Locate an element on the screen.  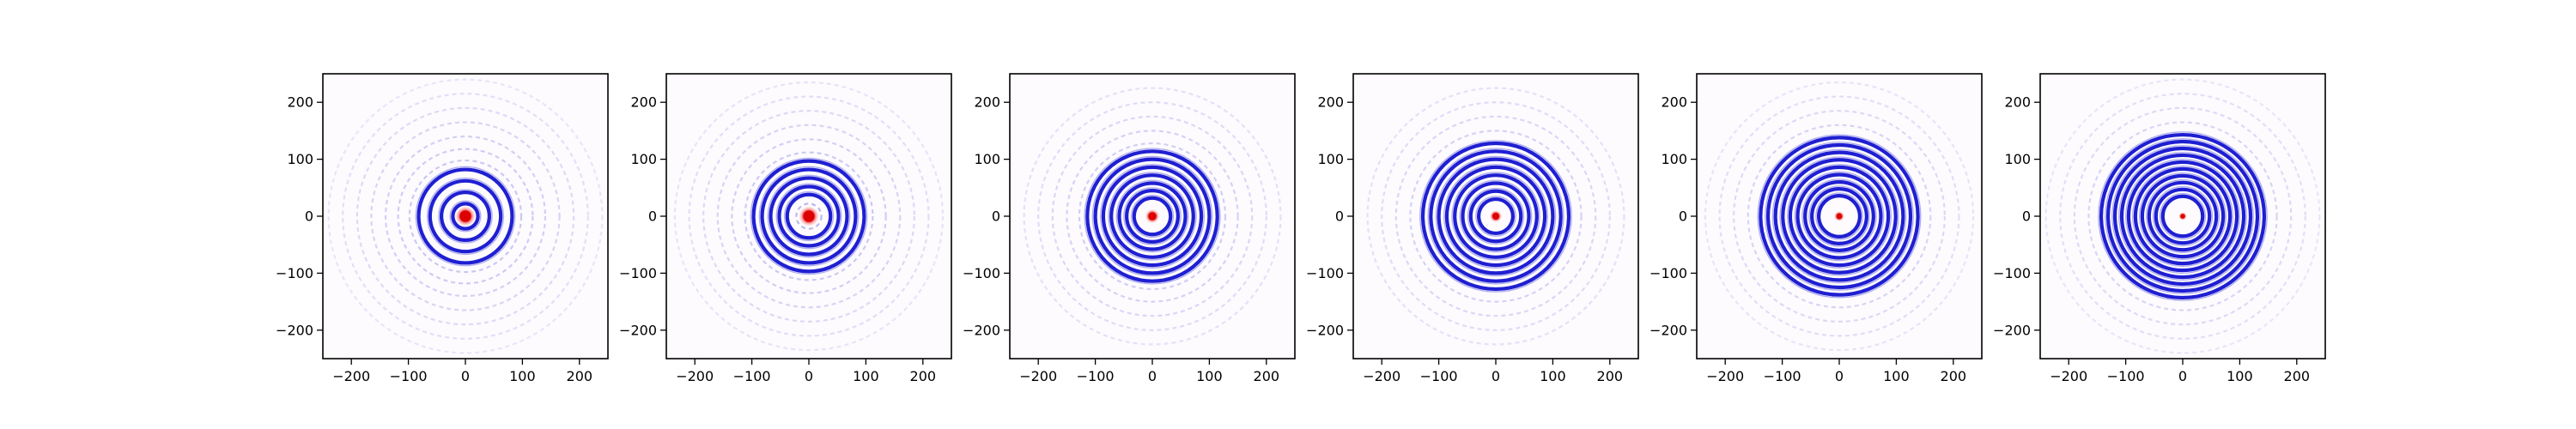
panel-5-xtick-label-1: −200 is located at coordinates (1725, 376).